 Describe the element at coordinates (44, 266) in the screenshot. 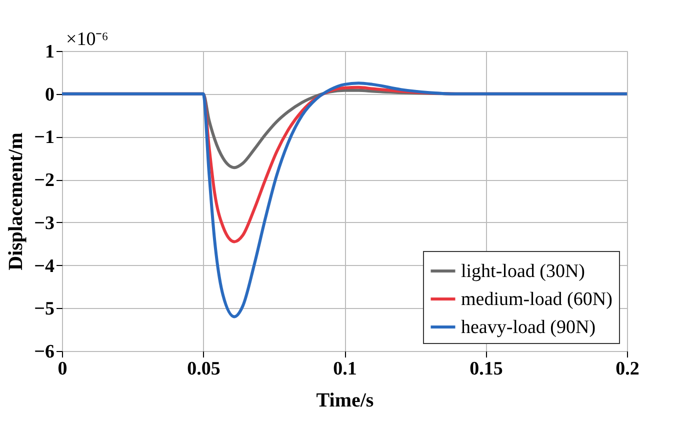

I see `y-tick-label: −4` at that location.